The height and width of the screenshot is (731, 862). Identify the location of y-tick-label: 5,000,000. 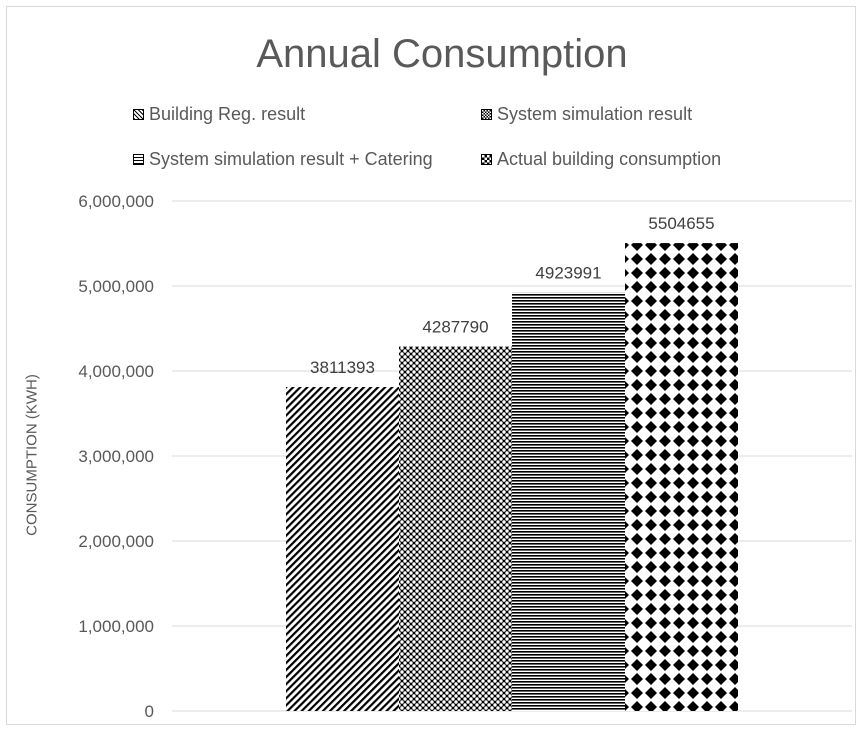
(116, 286).